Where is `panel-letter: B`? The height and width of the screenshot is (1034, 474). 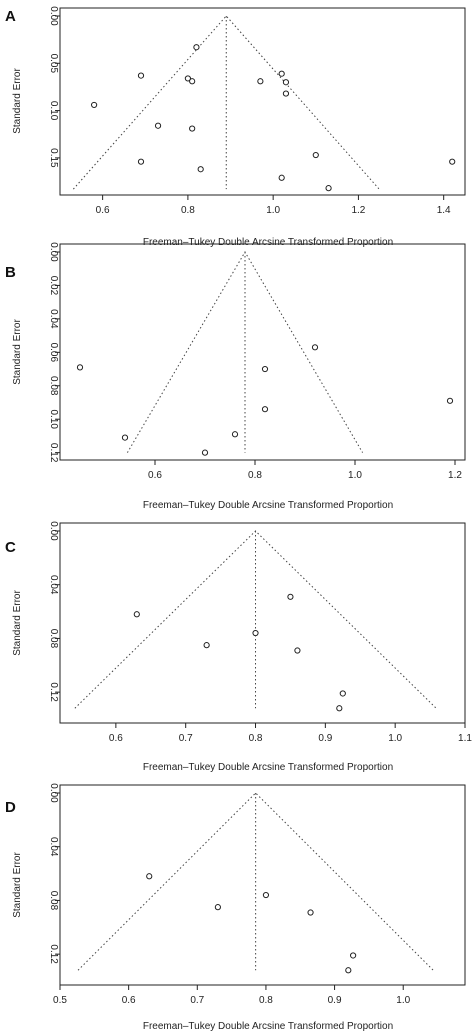
panel-letter: B is located at coordinates (10, 272).